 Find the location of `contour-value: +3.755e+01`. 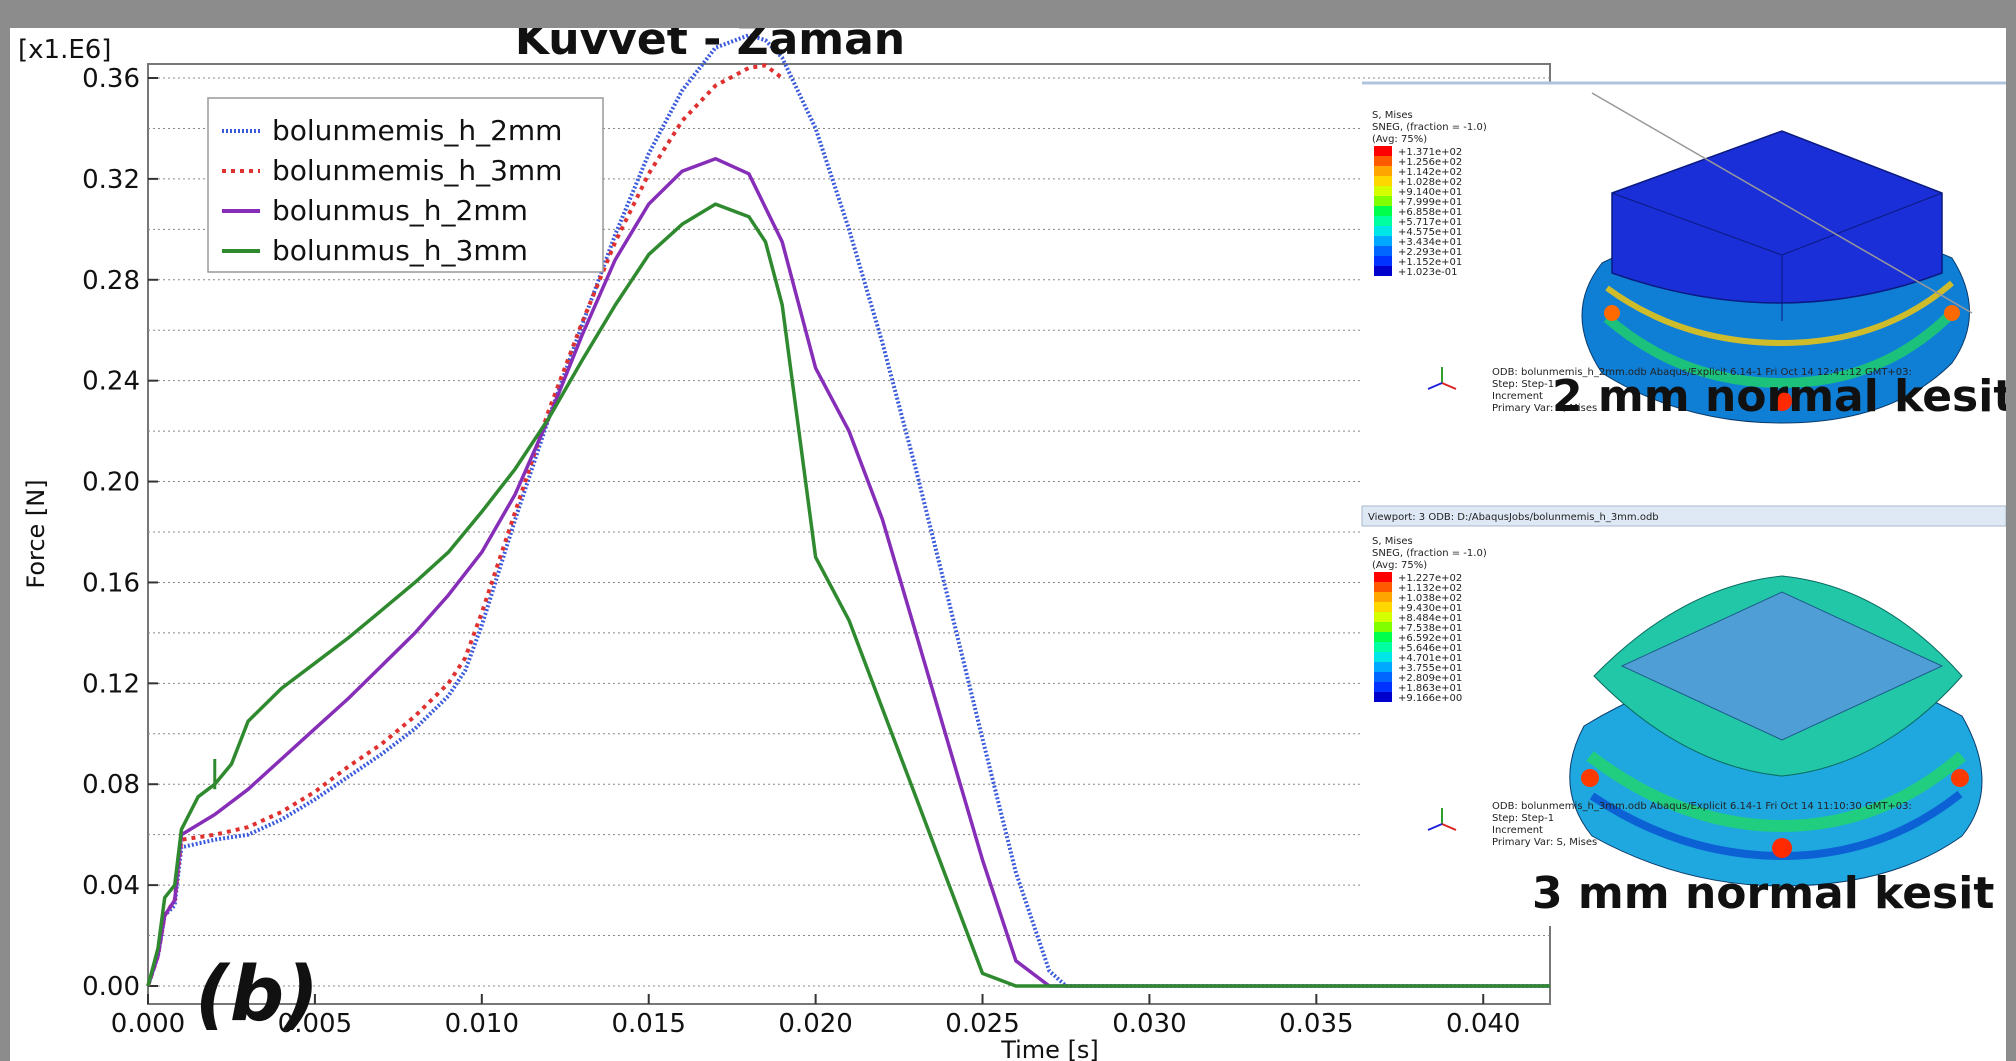

contour-value: +3.755e+01 is located at coordinates (1430, 668).